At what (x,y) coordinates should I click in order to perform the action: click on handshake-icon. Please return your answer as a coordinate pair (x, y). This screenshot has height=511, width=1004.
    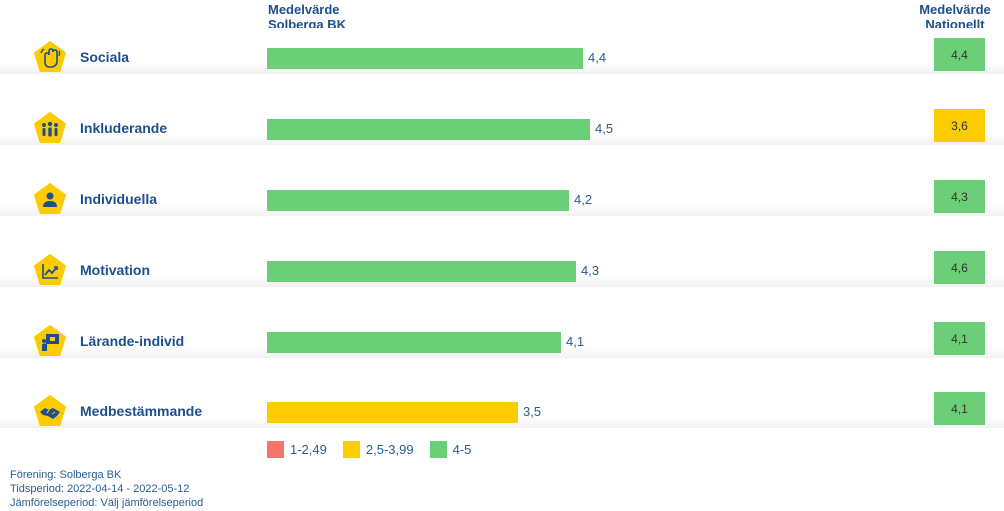
    Looking at the image, I should click on (50, 412).